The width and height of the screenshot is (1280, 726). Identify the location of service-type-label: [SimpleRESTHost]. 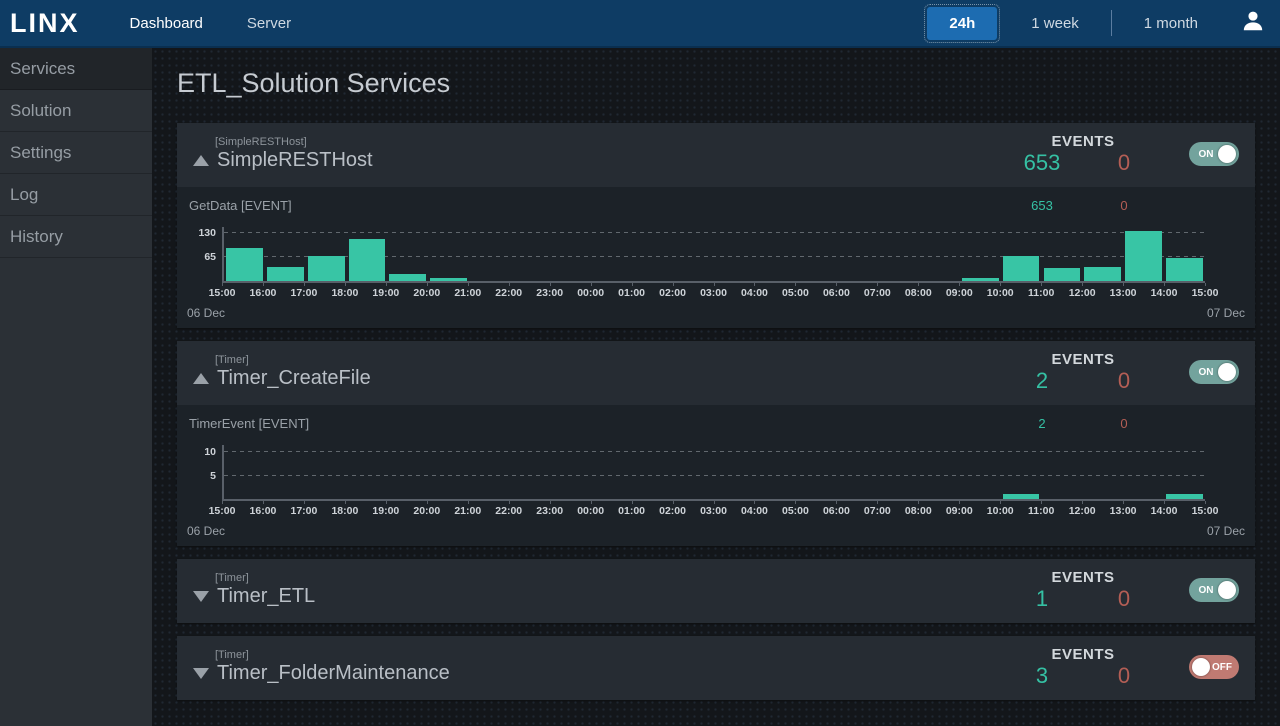
(261, 142).